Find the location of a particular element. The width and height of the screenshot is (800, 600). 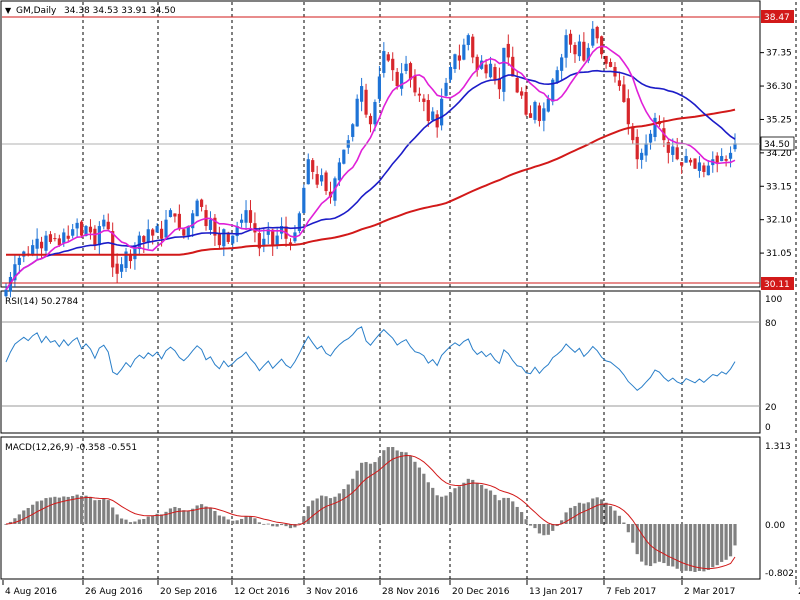

current-price-tag is located at coordinates (777, 143).